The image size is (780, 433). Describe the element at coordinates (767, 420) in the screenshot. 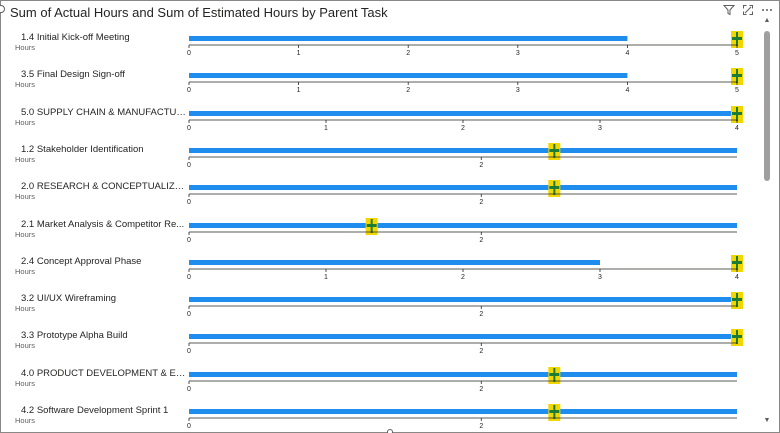

I see `scroll-down-icon: ▼` at that location.